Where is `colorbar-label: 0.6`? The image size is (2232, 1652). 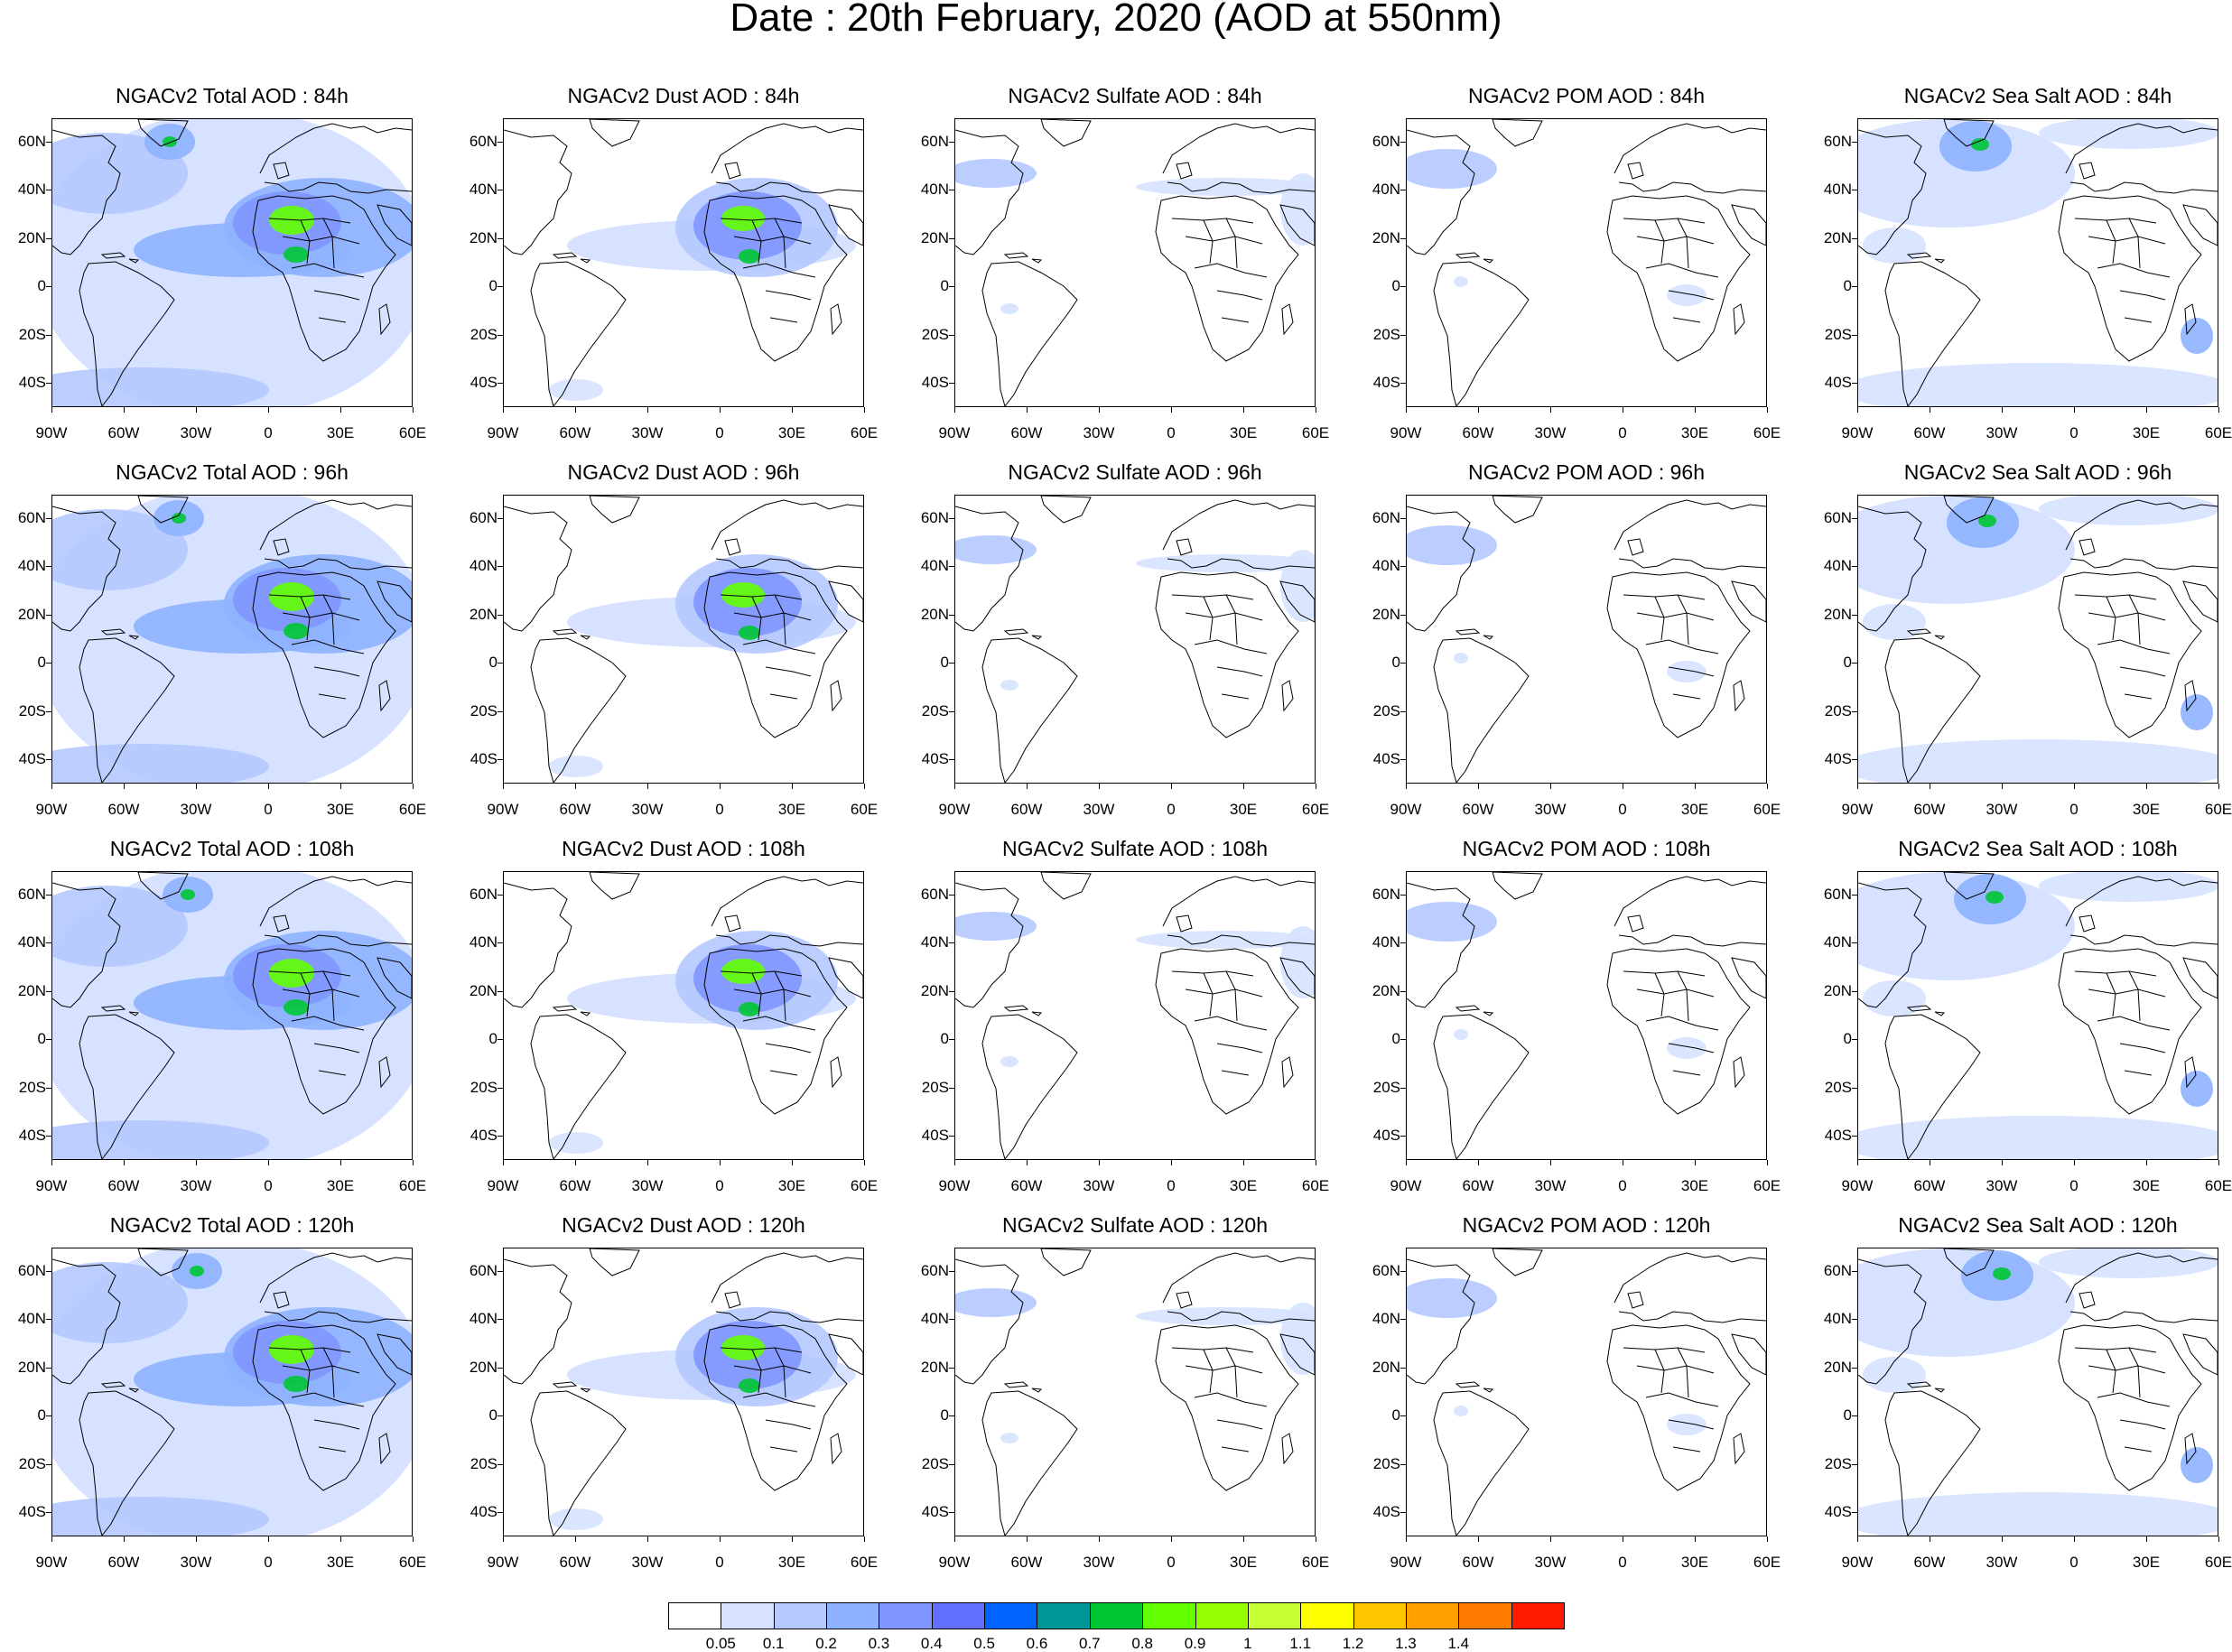 colorbar-label: 0.6 is located at coordinates (1037, 1643).